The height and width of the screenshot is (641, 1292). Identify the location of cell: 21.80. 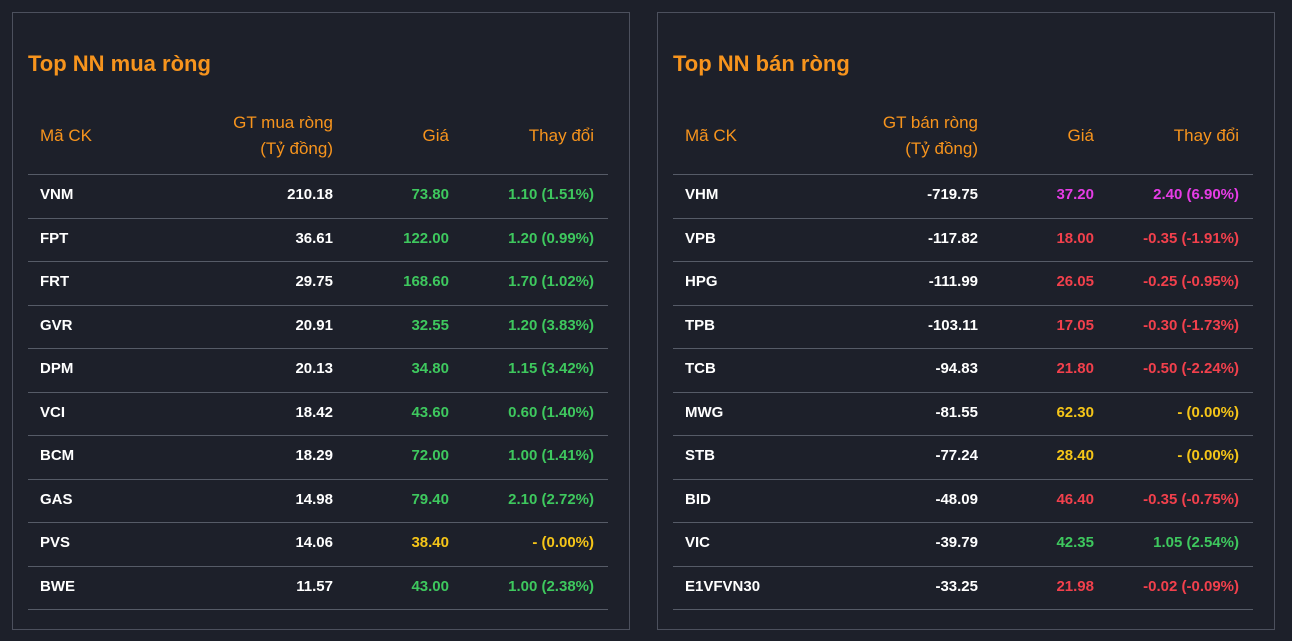
(1075, 368).